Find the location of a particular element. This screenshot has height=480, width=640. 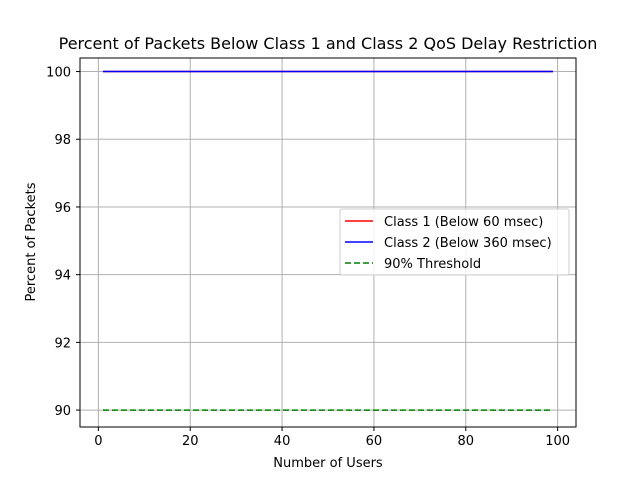

legend-box is located at coordinates (454, 242).